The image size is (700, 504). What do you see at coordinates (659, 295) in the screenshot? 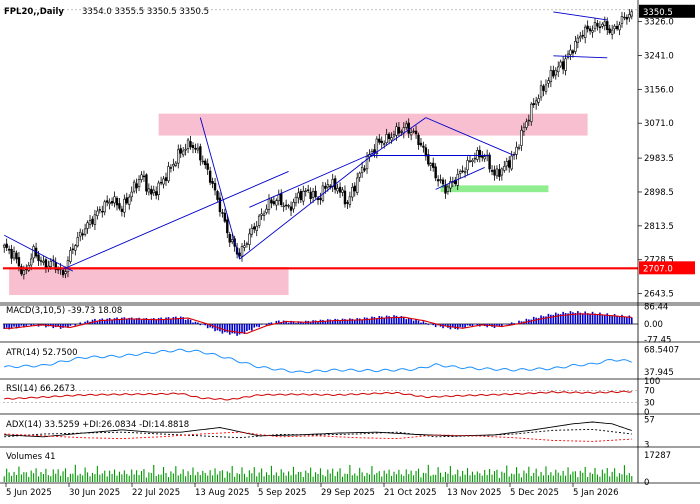
I see `y-tick-label: 2643.5` at bounding box center [659, 295].